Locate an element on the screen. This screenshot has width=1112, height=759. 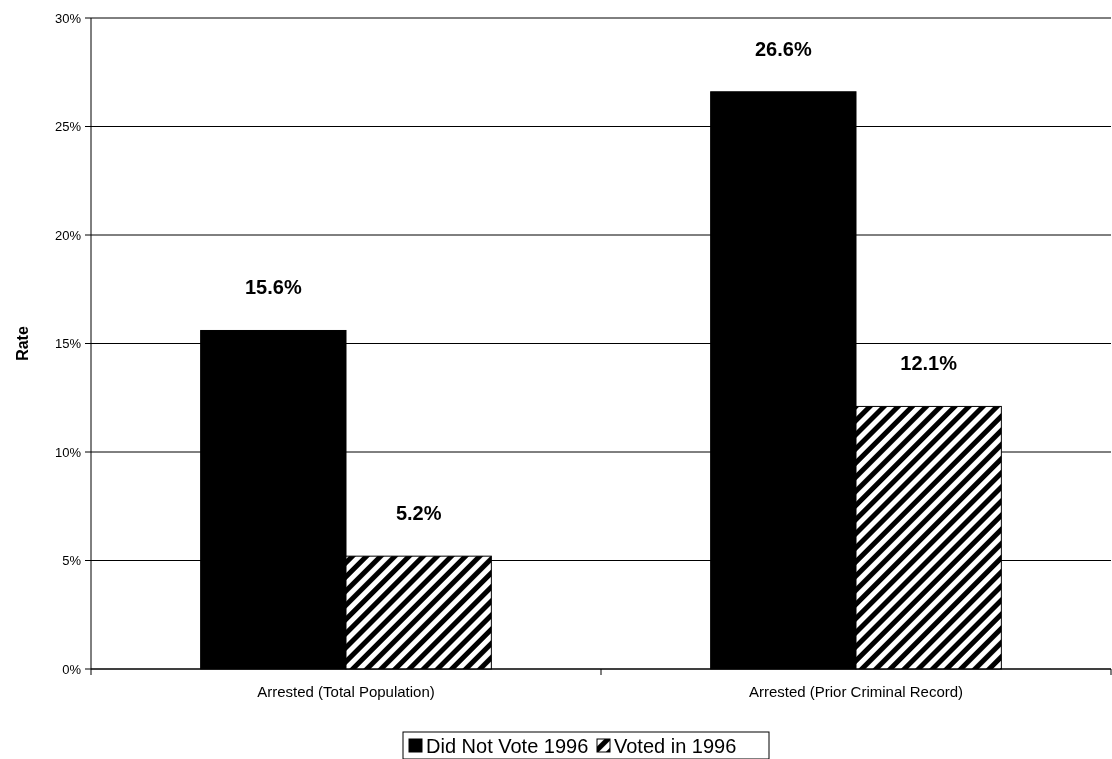
y-axis-title: Rate is located at coordinates (22, 343).